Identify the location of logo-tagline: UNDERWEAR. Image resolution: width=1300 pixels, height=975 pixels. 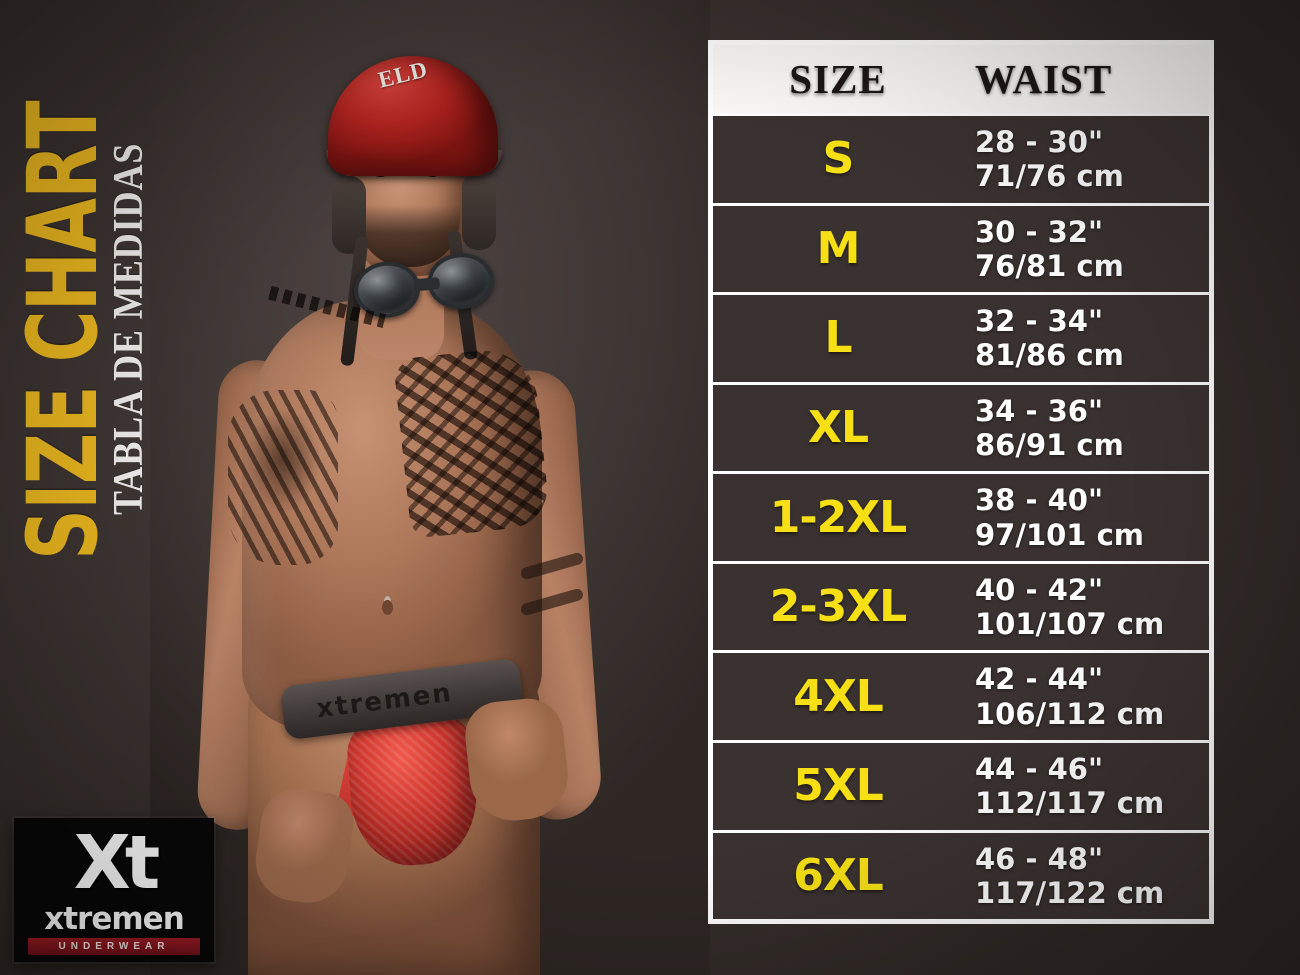
(114, 946).